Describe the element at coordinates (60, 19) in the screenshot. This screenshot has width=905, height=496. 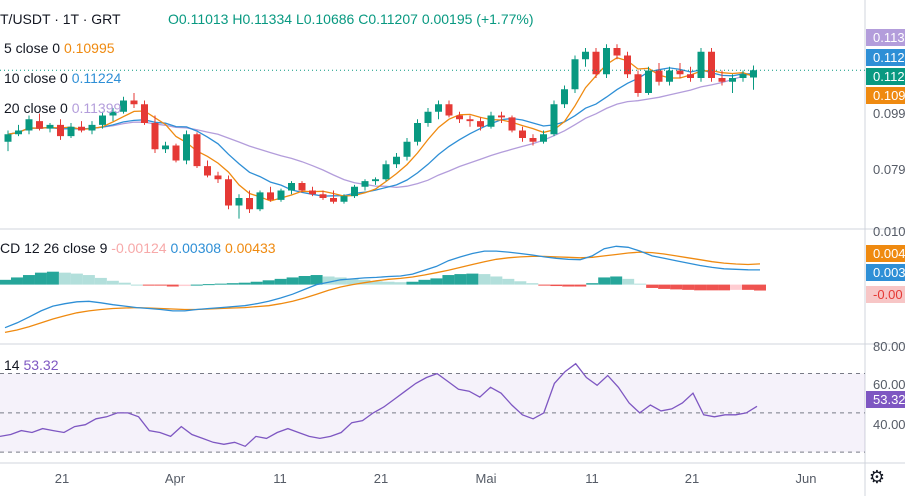
I see `symbol-name: T/USDT · 1T · GRT` at that location.